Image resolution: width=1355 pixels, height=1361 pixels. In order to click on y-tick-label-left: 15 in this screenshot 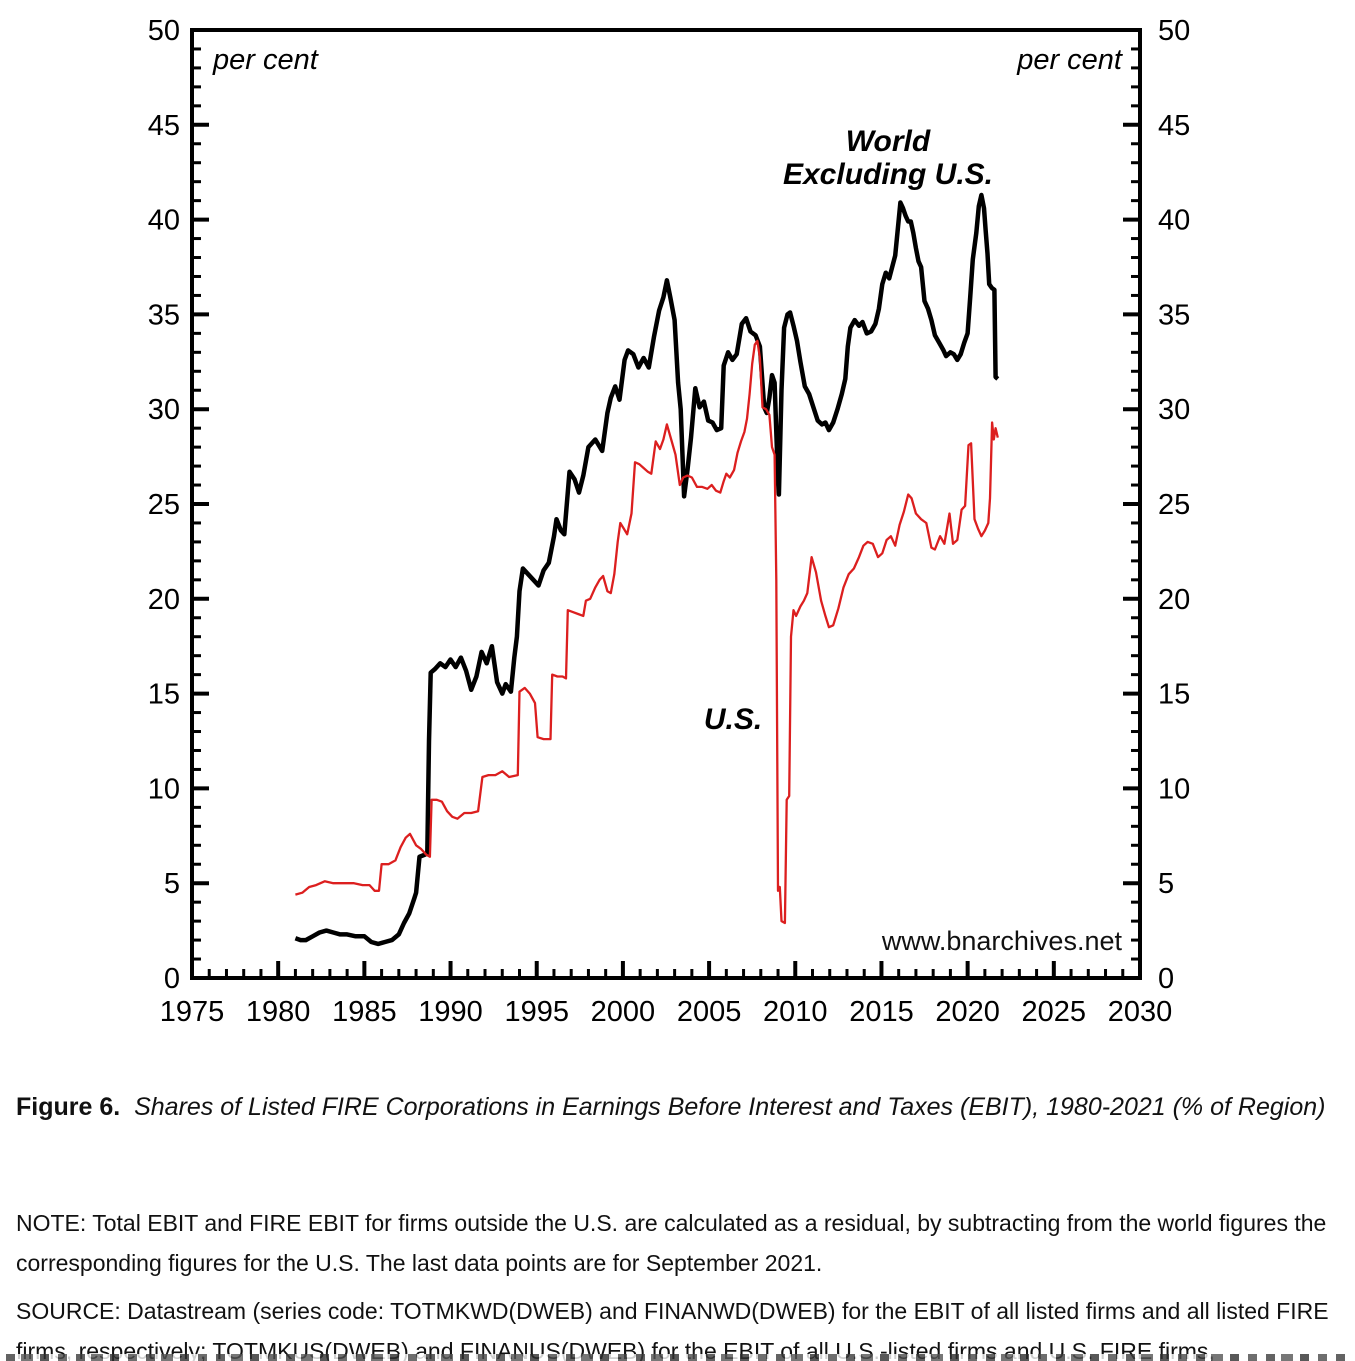, I will do `click(164, 695)`.